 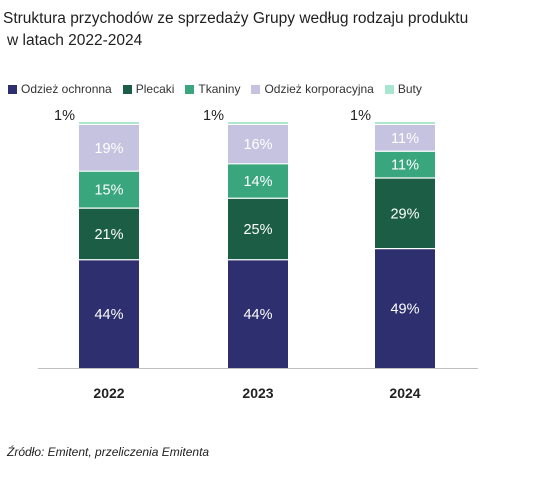 I want to click on data-label: 21%, so click(x=108, y=235).